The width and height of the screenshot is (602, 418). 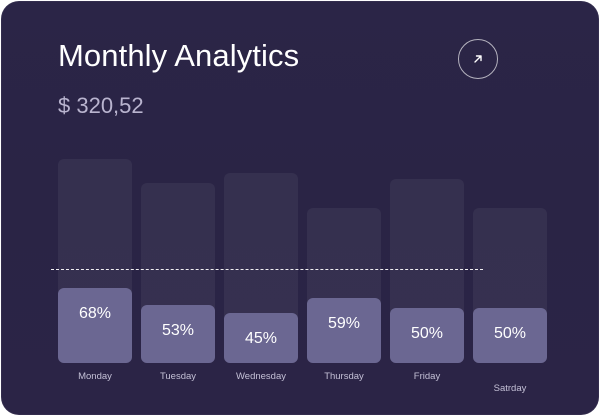 I want to click on bar-tuesday, so click(x=178, y=334).